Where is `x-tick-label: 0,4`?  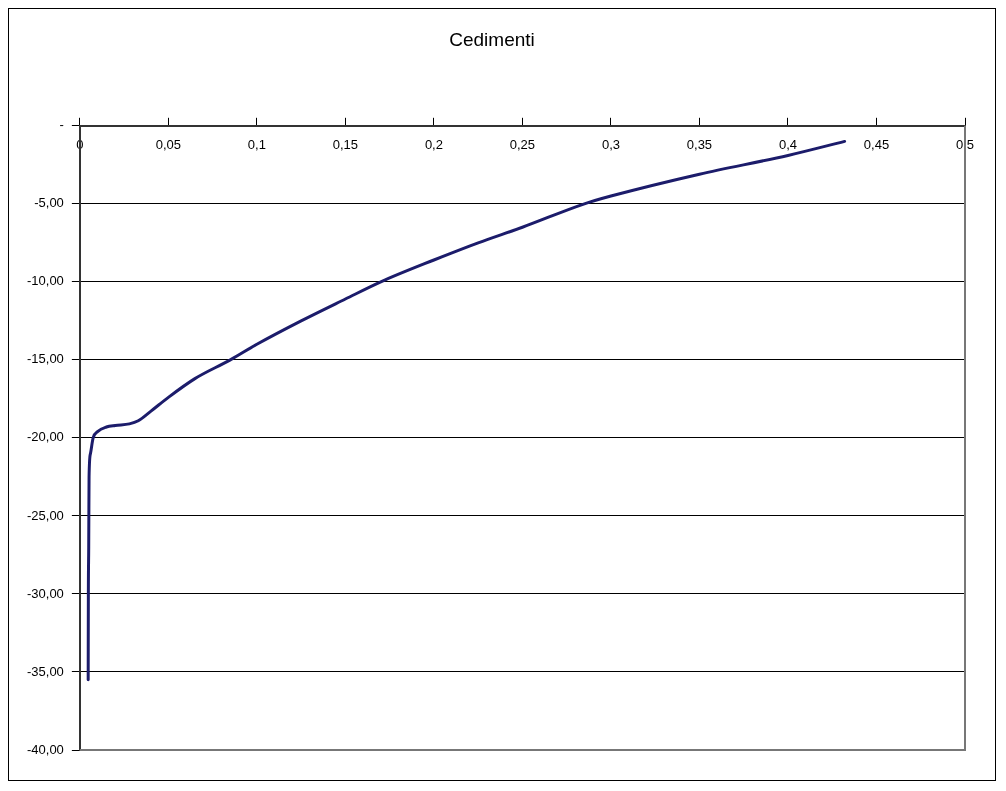
x-tick-label: 0,4 is located at coordinates (788, 145).